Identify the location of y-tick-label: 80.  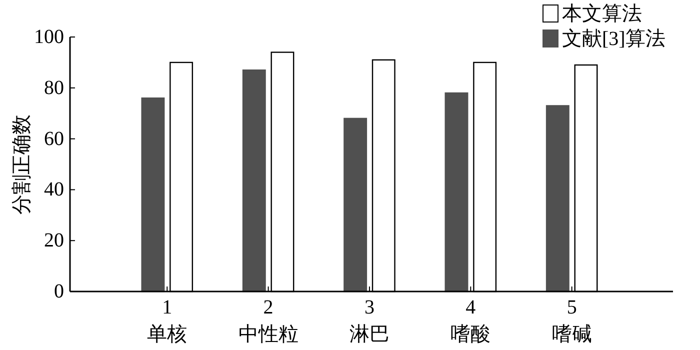
(54, 87).